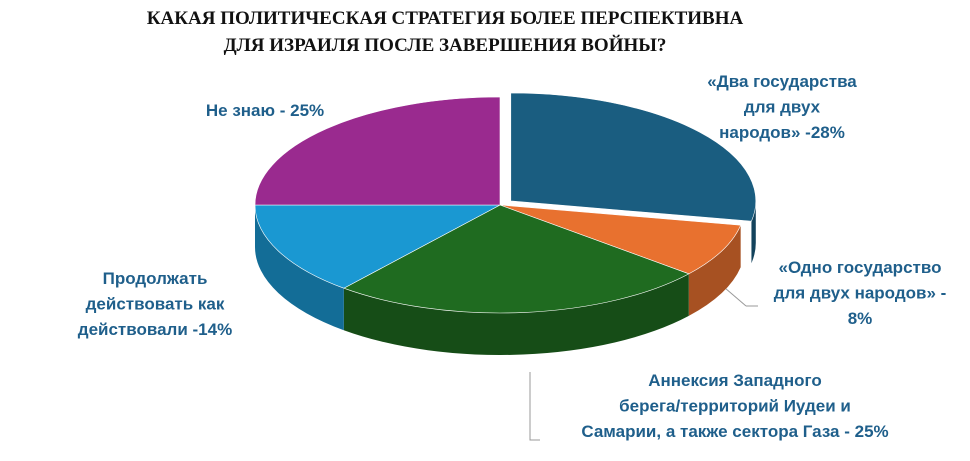 The height and width of the screenshot is (461, 970). What do you see at coordinates (735, 406) in the screenshot?
I see `data-label: берега/территорий Иудеи и` at bounding box center [735, 406].